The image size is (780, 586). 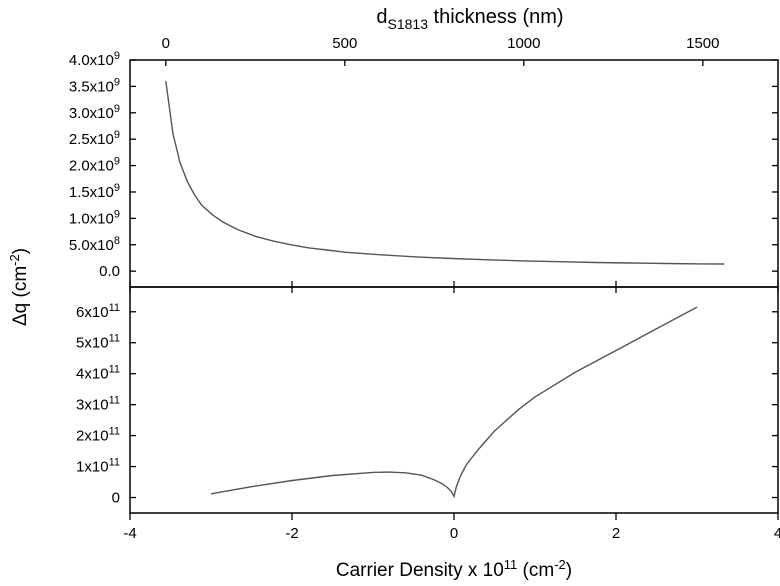 I want to click on top-ytick-label-mant: 0.0, so click(x=109, y=271).